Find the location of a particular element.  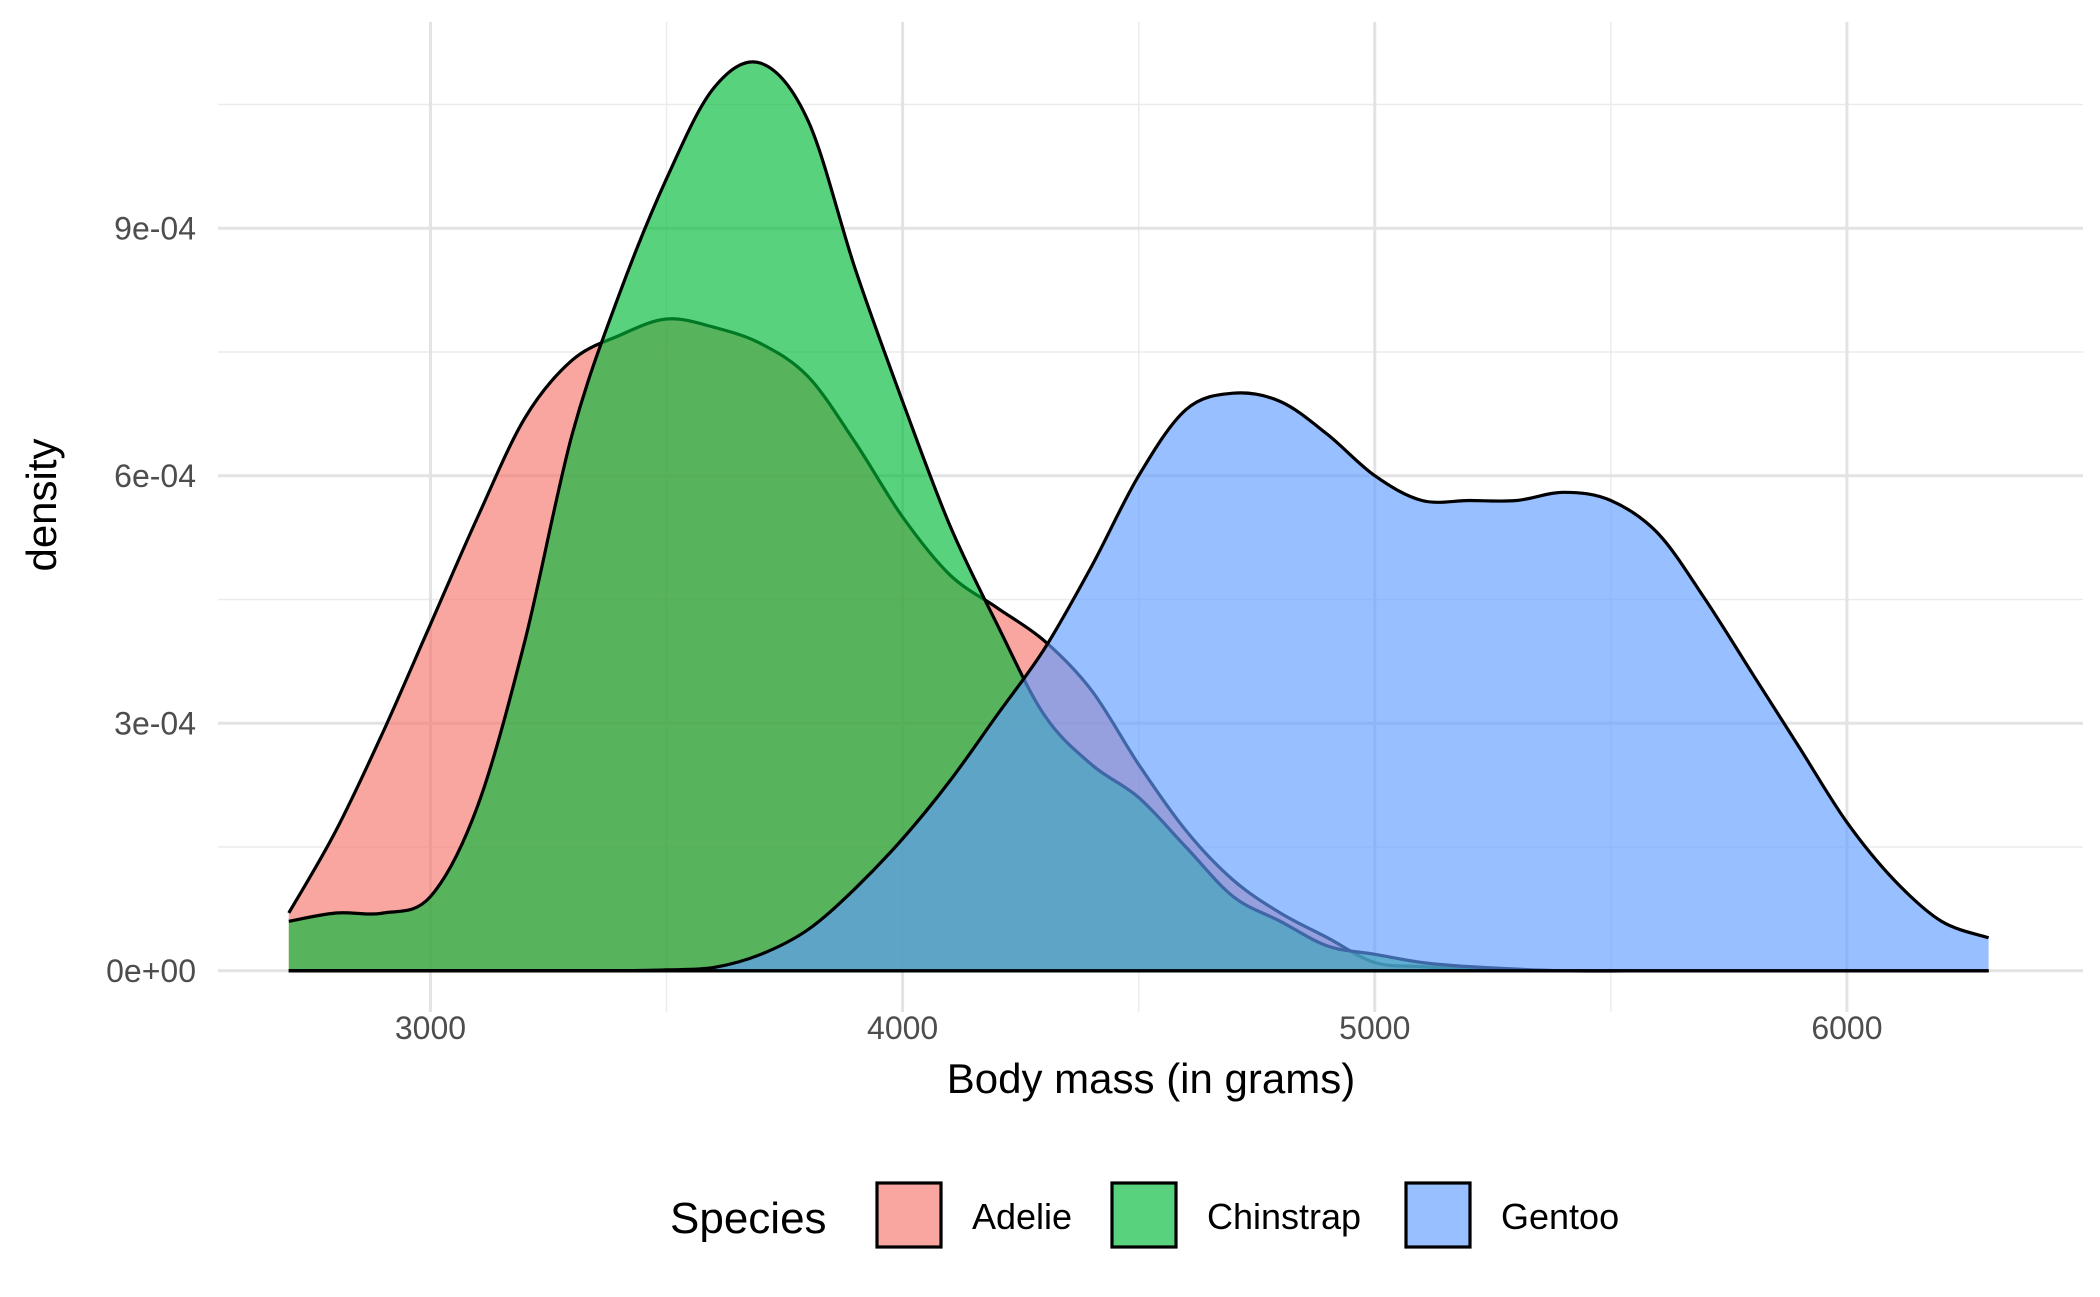

x-tick-label: 4000 is located at coordinates (902, 1028).